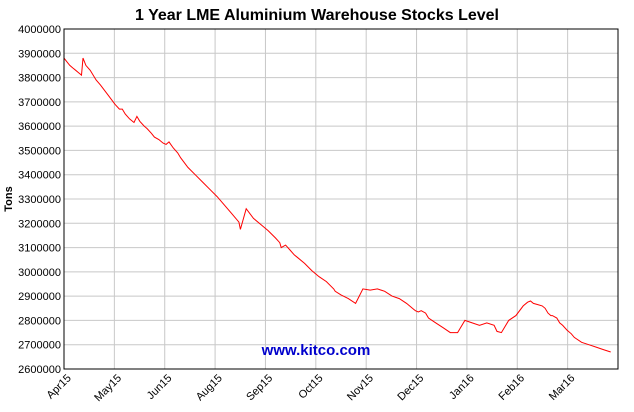  Describe the element at coordinates (462, 387) in the screenshot. I see `x-tick-label: Jan16` at that location.